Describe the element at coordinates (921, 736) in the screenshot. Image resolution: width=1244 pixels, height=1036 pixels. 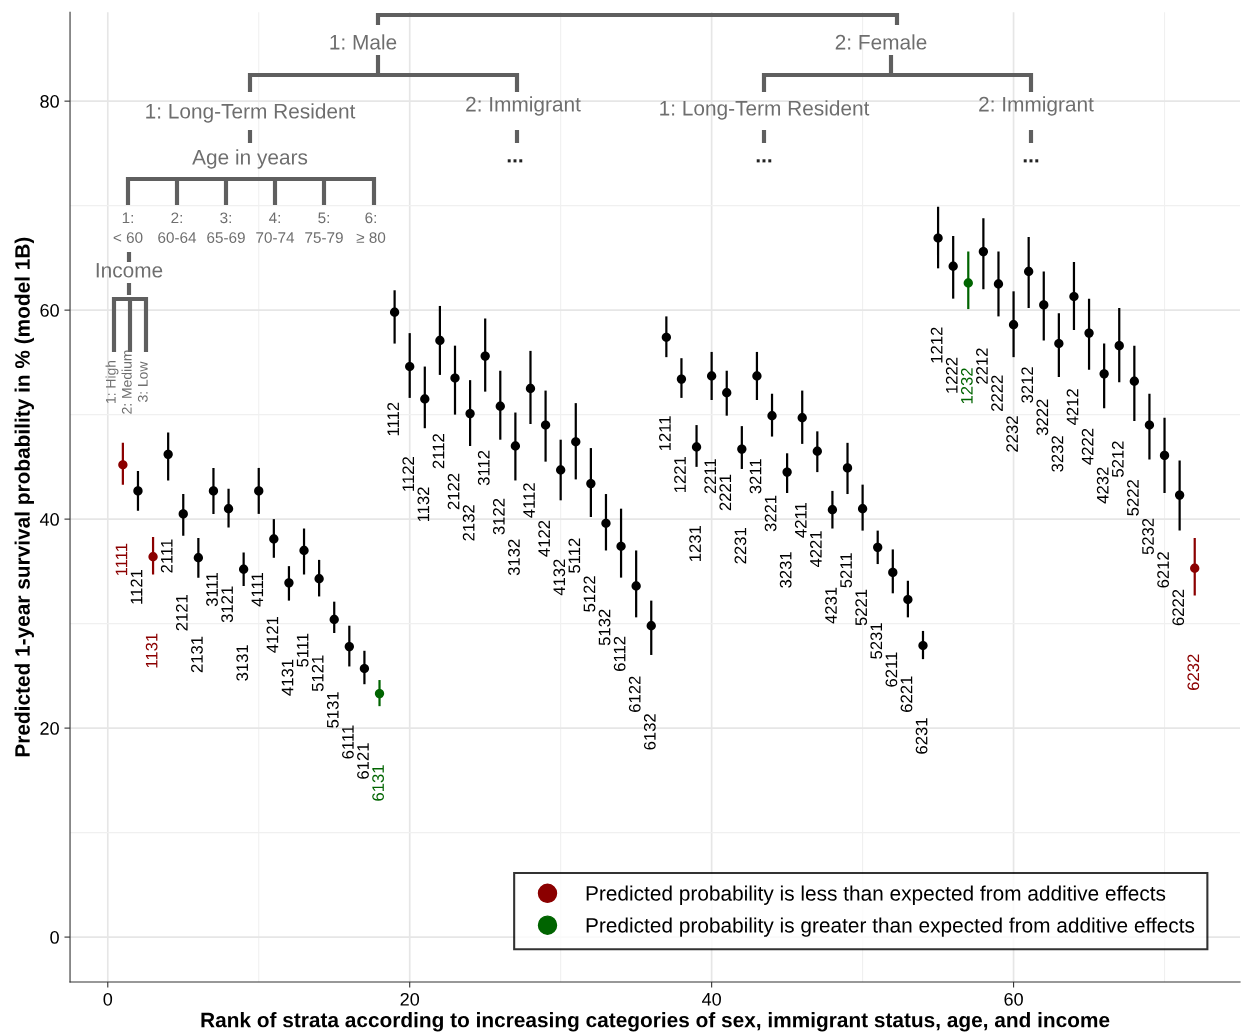
I see `annotation: 6231` at that location.